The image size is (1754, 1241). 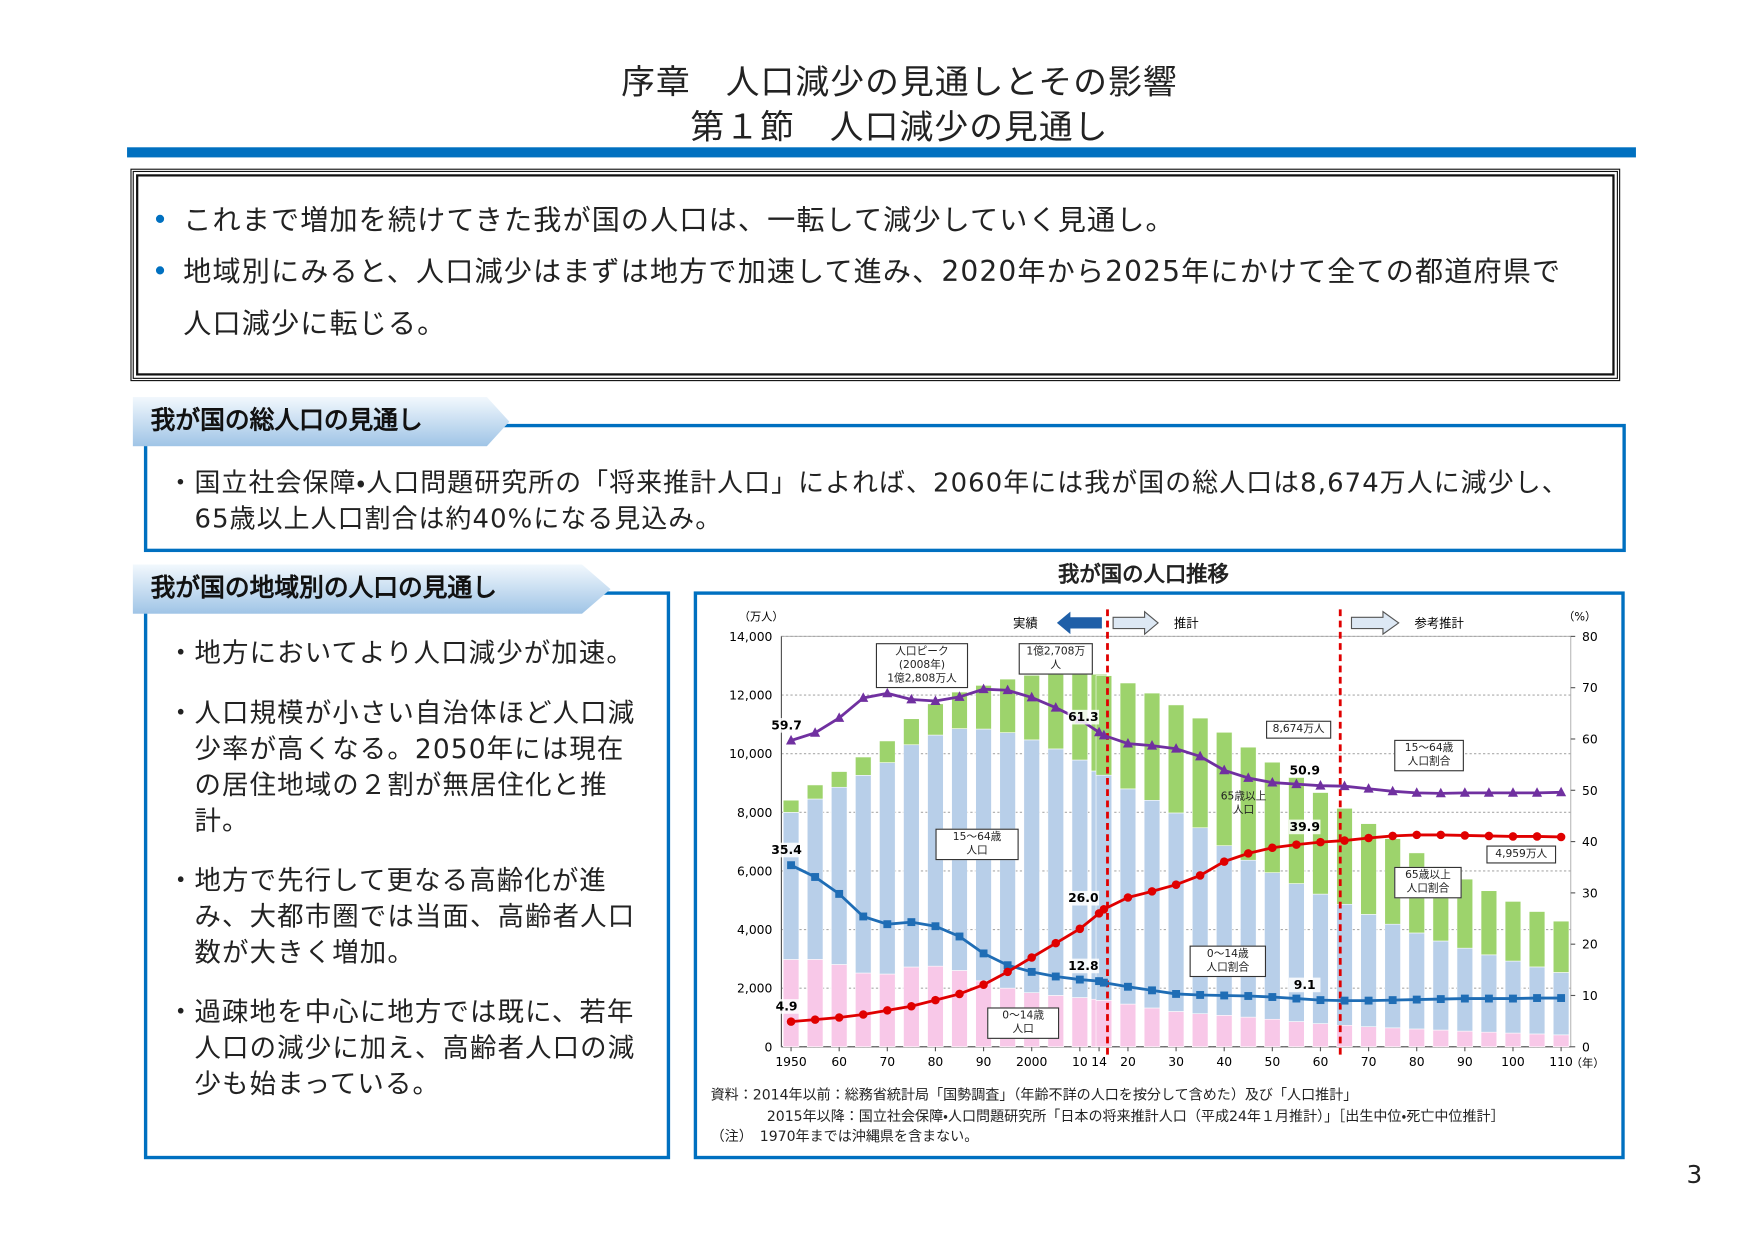 What do you see at coordinates (1083, 717) in the screenshot?
I see `value-label: 61.3` at bounding box center [1083, 717].